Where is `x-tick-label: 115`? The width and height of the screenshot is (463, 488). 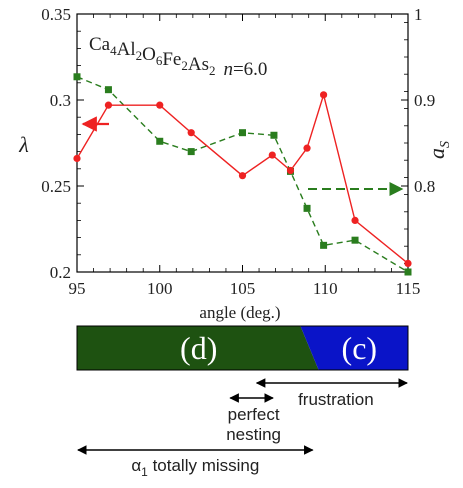 x-tick-label: 115 is located at coordinates (408, 288).